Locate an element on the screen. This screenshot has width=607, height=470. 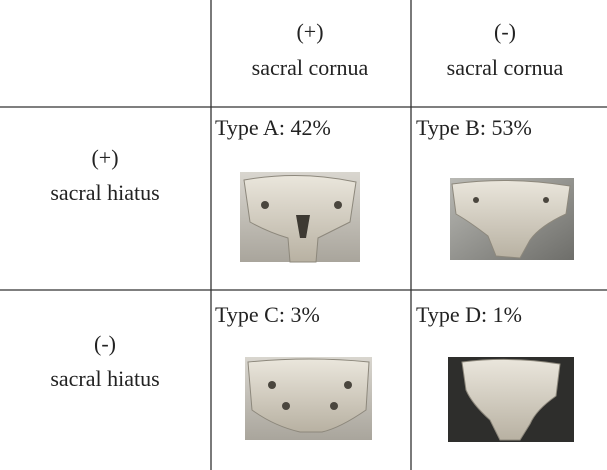
cell-caption: Type C: 3% is located at coordinates (267, 314).